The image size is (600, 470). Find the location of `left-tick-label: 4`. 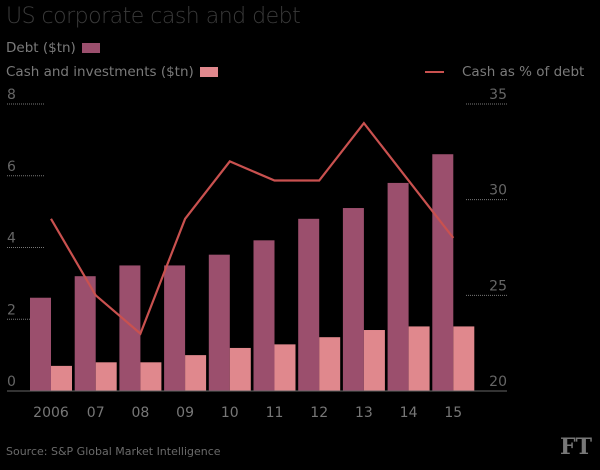

left-tick-label: 4 is located at coordinates (11, 239).